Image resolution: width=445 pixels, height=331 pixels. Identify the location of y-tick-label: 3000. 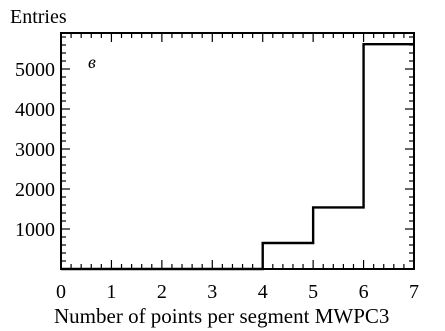
(35, 150).